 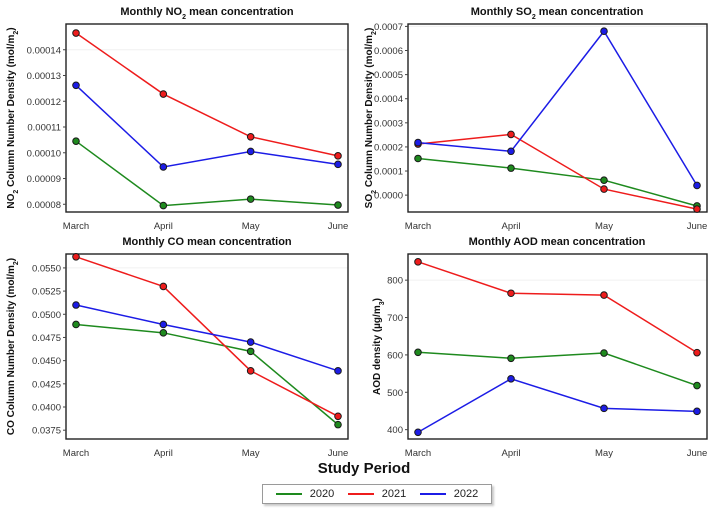 I want to click on no2-title-part: mean concentration, so click(x=240, y=12).